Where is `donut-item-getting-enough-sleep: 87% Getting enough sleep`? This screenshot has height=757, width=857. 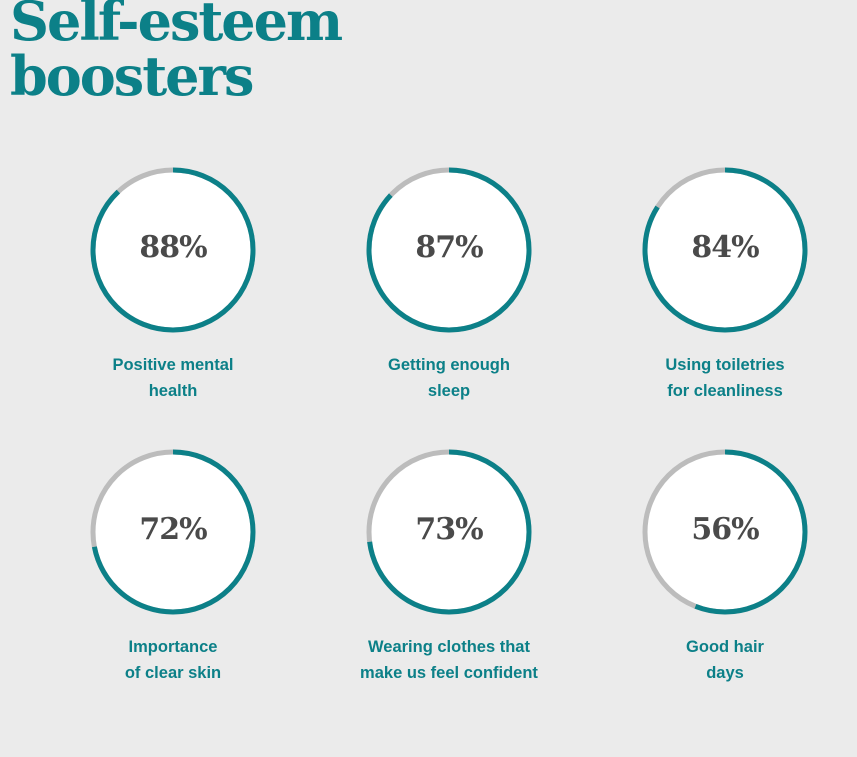
donut-item-getting-enough-sleep: 87% Getting enough sleep is located at coordinates (449, 291).